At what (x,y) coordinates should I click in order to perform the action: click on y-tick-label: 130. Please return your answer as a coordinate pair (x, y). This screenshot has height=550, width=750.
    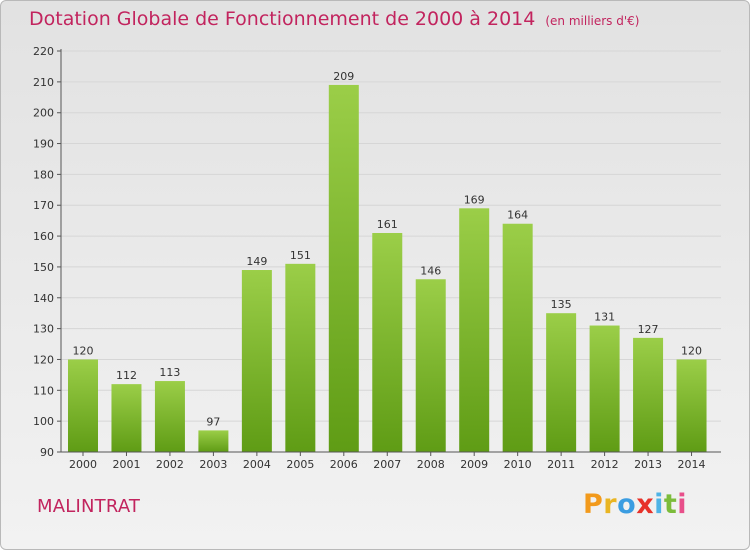
    Looking at the image, I should click on (43, 329).